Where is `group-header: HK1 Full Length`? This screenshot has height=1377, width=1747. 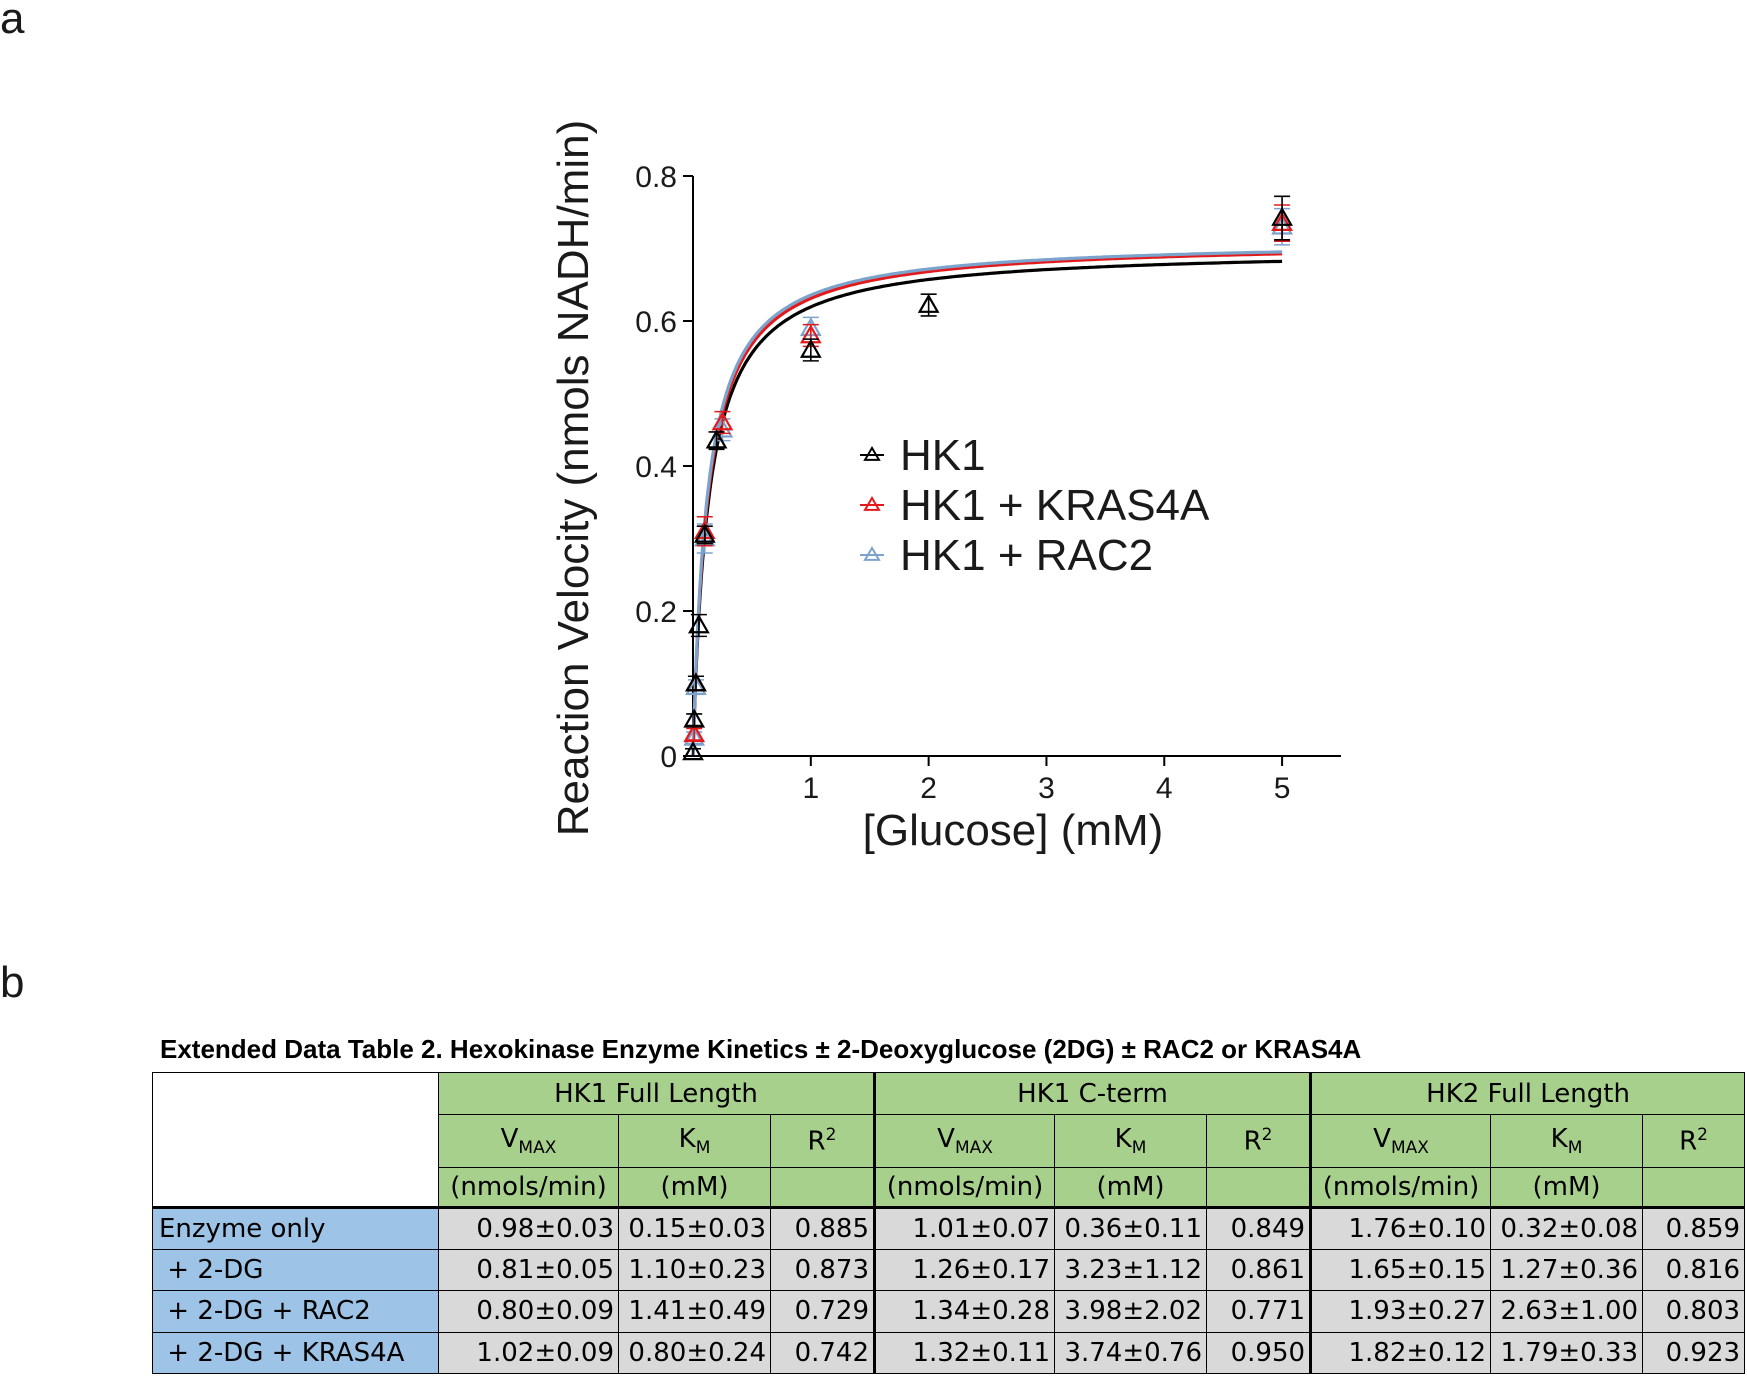 group-header: HK1 Full Length is located at coordinates (656, 1093).